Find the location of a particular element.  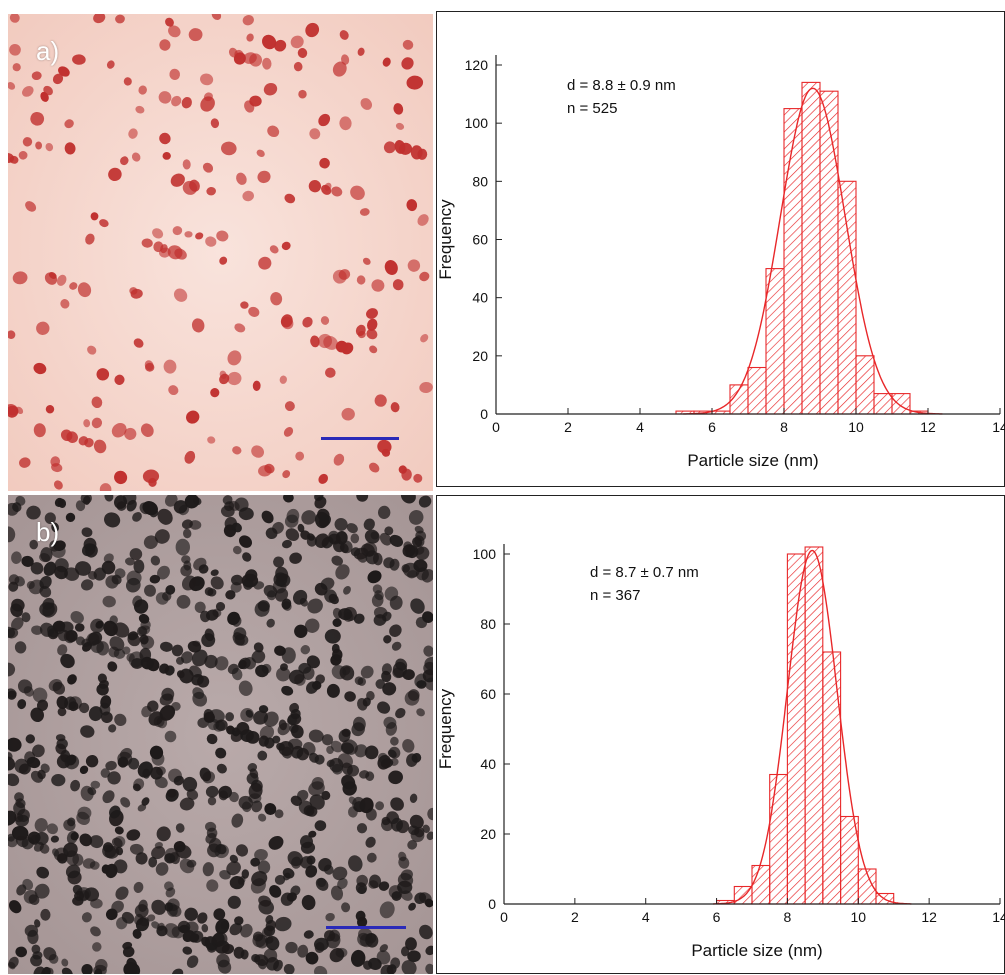

y-tick-label: 60 is located at coordinates (480, 240).